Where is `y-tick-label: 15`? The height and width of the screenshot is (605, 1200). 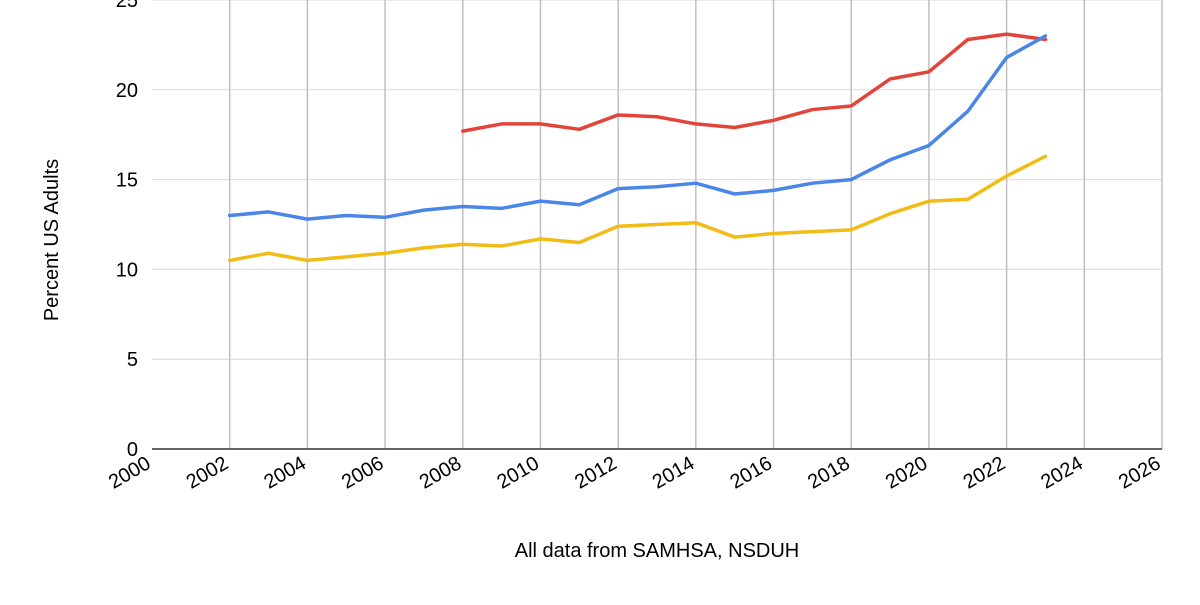
y-tick-label: 15 is located at coordinates (127, 181).